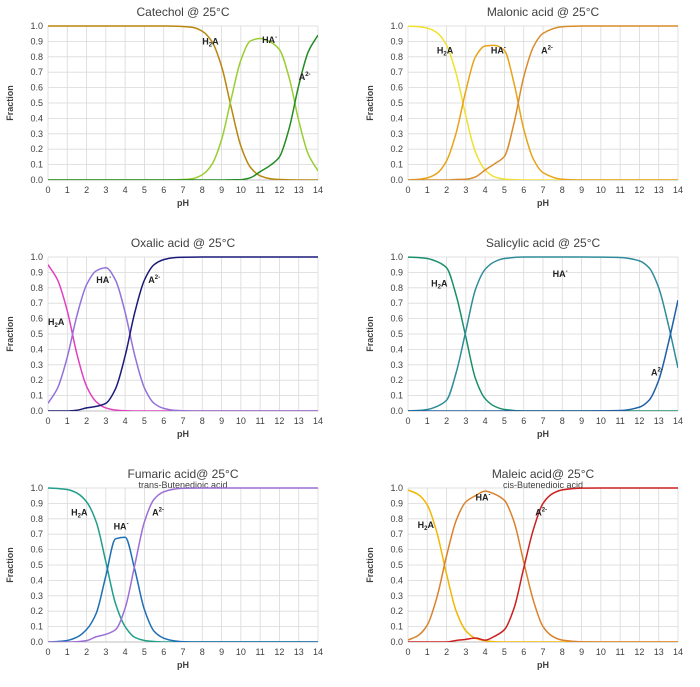 The height and width of the screenshot is (687, 700). What do you see at coordinates (105, 652) in the screenshot?
I see `x-tick-label: 3` at bounding box center [105, 652].